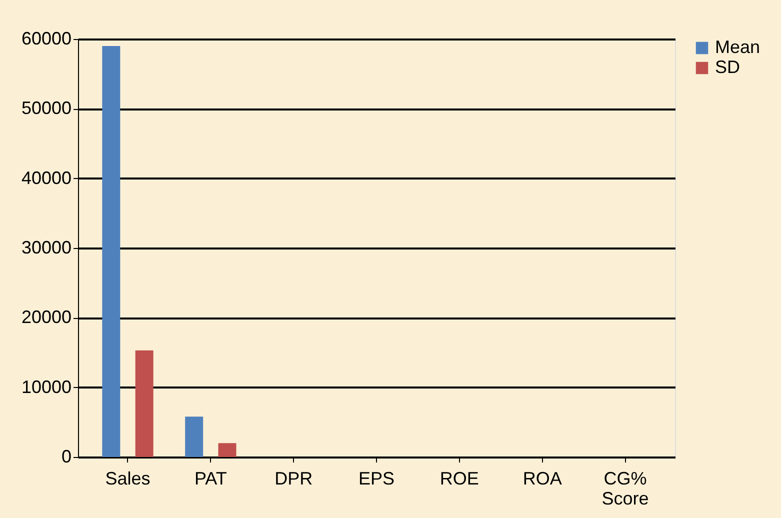  Describe the element at coordinates (46, 108) in the screenshot. I see `y-tick-label: 50000` at that location.